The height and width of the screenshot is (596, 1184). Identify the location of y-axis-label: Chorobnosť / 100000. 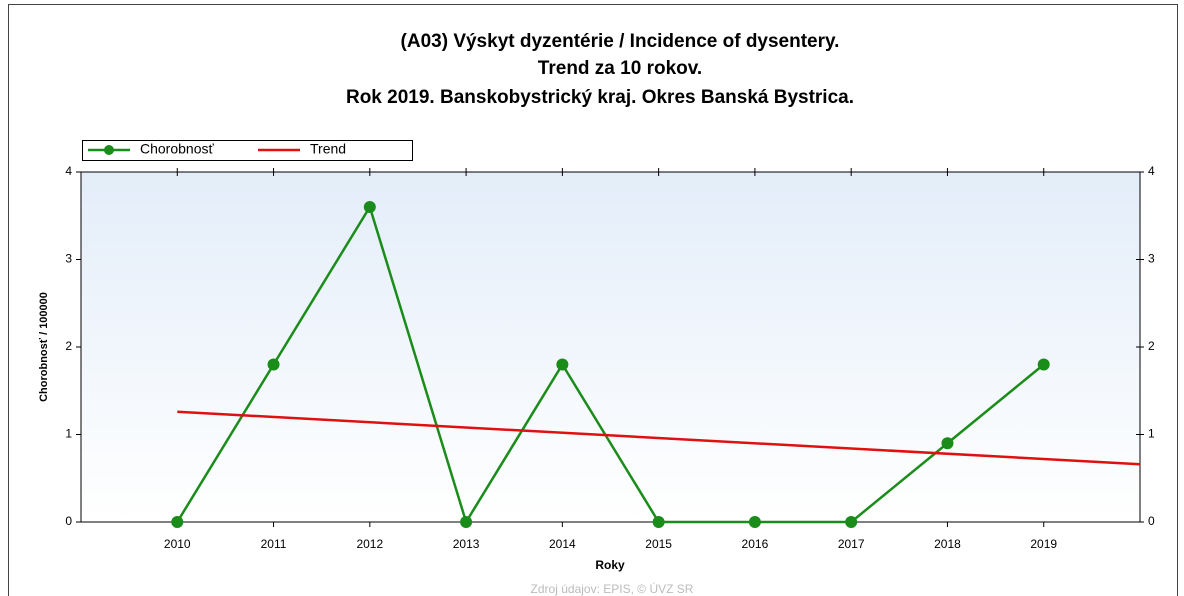
(44, 347).